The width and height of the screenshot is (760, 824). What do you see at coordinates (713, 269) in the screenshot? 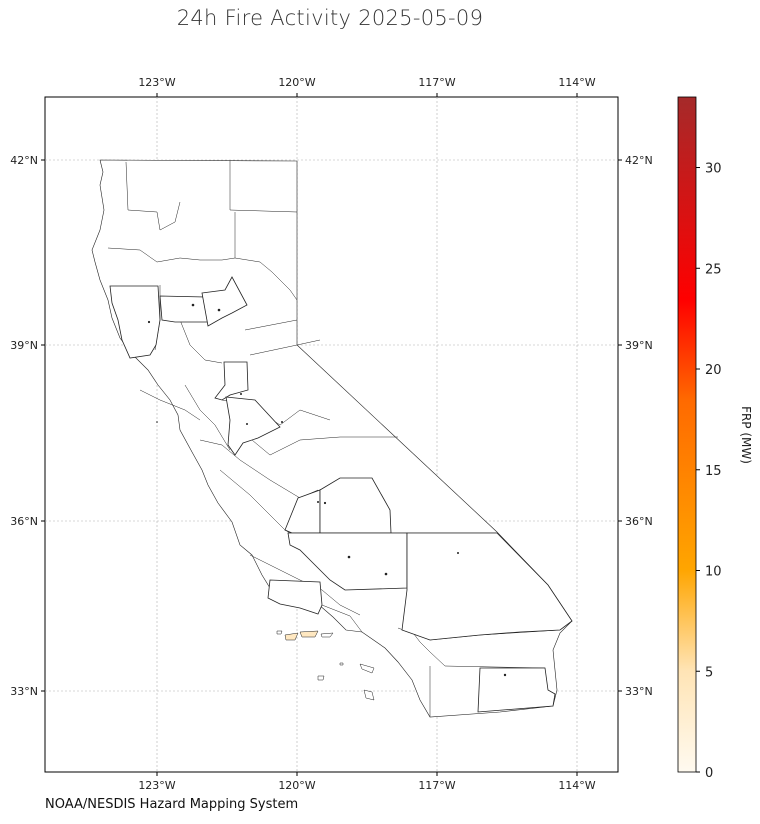
I see `colorbar-tick-label: 25` at bounding box center [713, 269].